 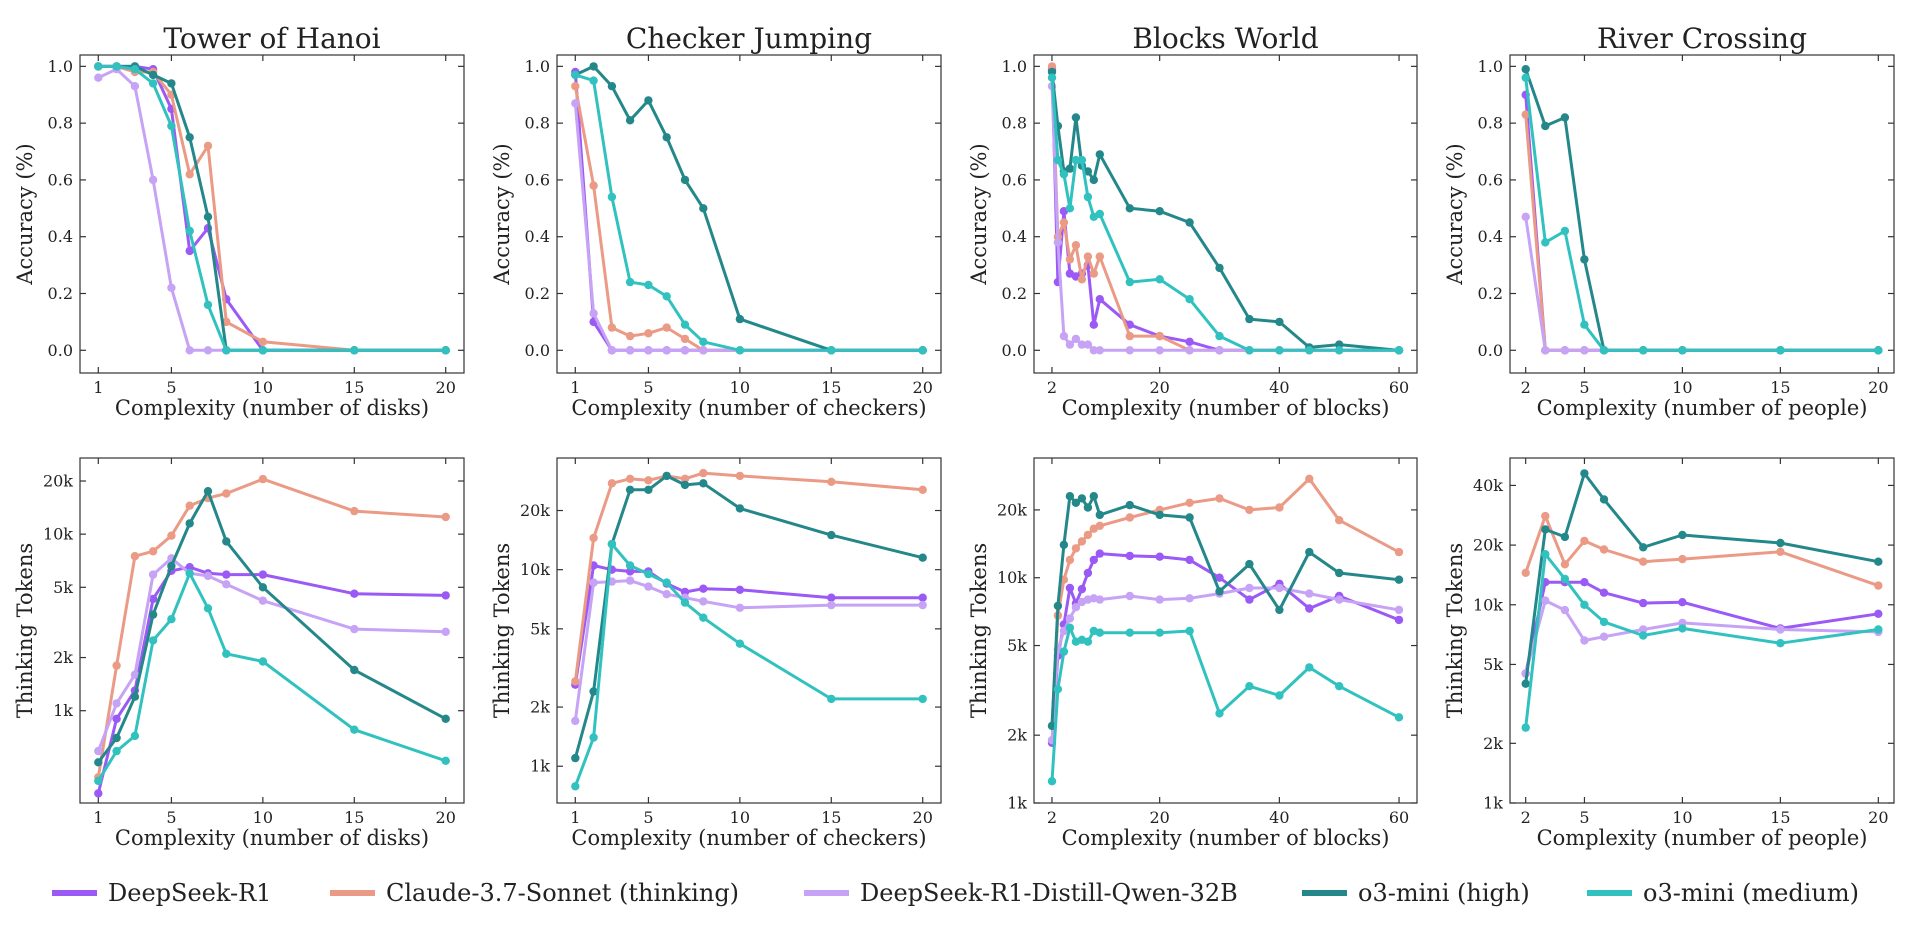 What do you see at coordinates (748, 838) in the screenshot?
I see `x-axis-label: Complexity (number of checkers)` at bounding box center [748, 838].